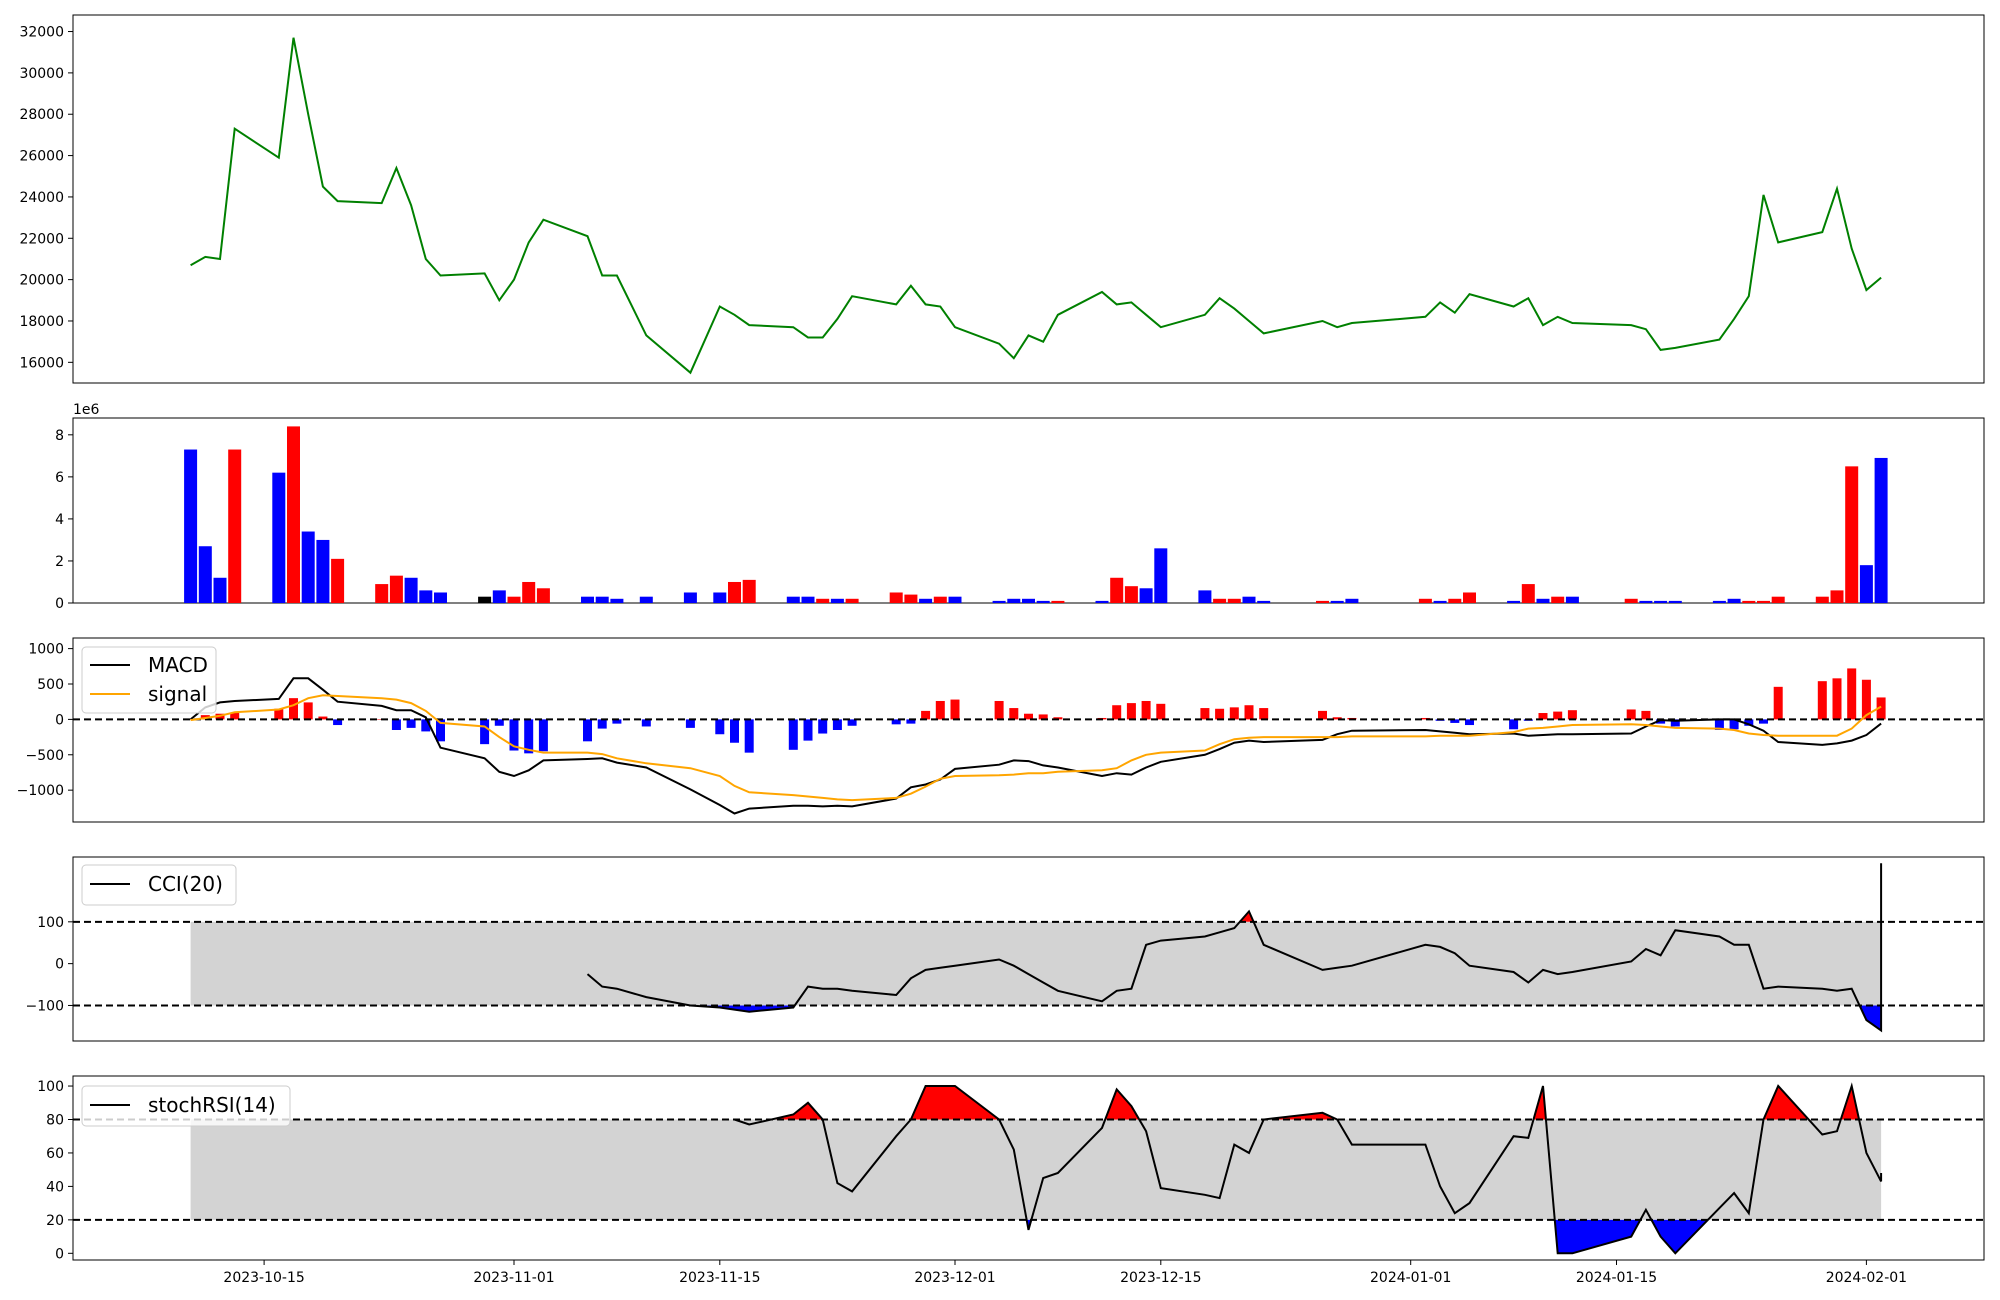 Image resolution: width=2000 pixels, height=1300 pixels. What do you see at coordinates (159, 885) in the screenshot?
I see `cci-legend-box` at bounding box center [159, 885].